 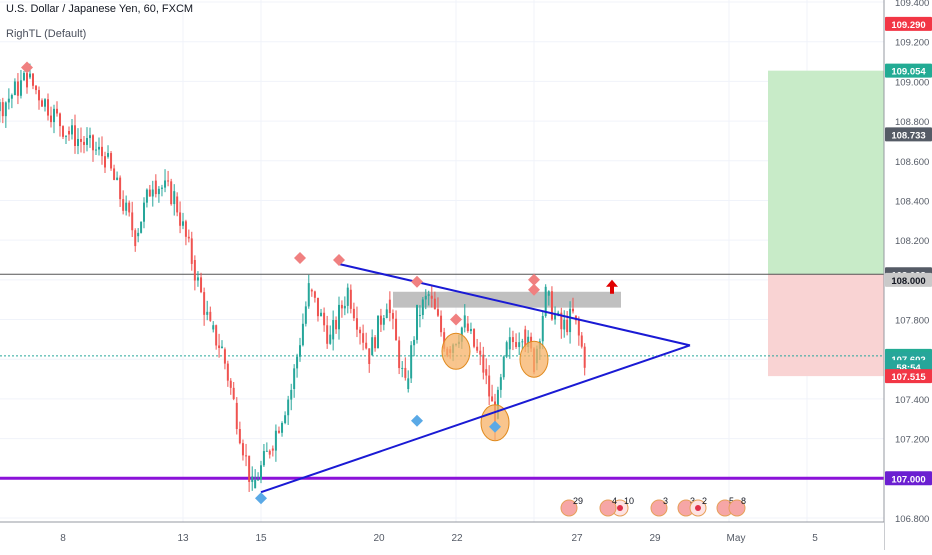 I want to click on lower-trendline, so click(x=475, y=419).